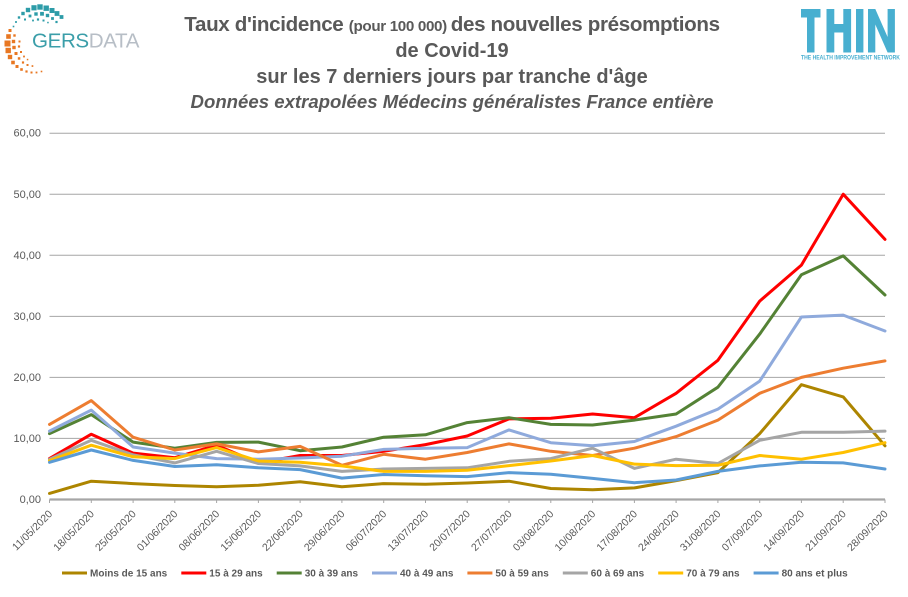  Describe the element at coordinates (427, 574) in the screenshot. I see `svg-text: 40 à 49 ans` at that location.